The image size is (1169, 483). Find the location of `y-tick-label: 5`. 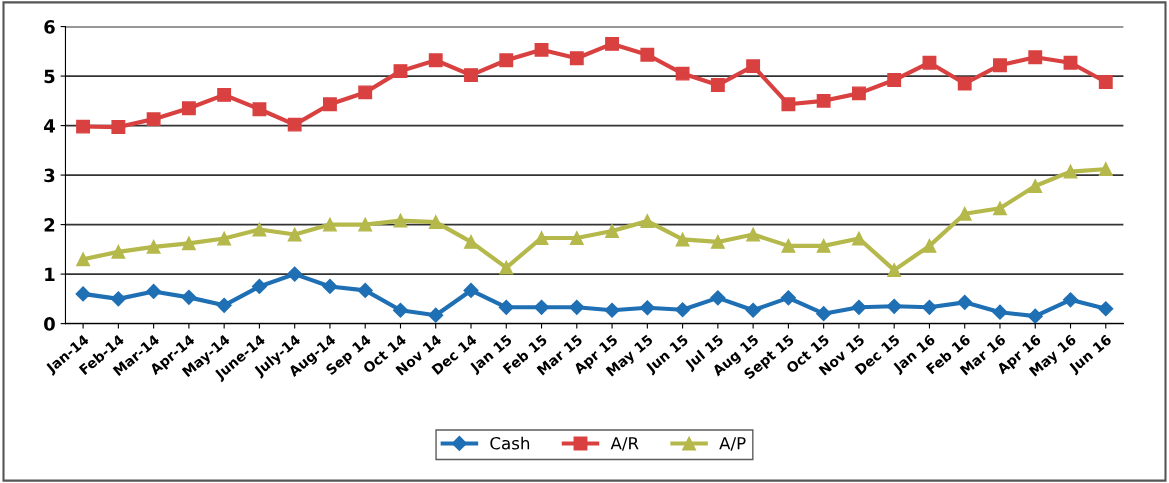

y-tick-label: 5 is located at coordinates (49, 76).